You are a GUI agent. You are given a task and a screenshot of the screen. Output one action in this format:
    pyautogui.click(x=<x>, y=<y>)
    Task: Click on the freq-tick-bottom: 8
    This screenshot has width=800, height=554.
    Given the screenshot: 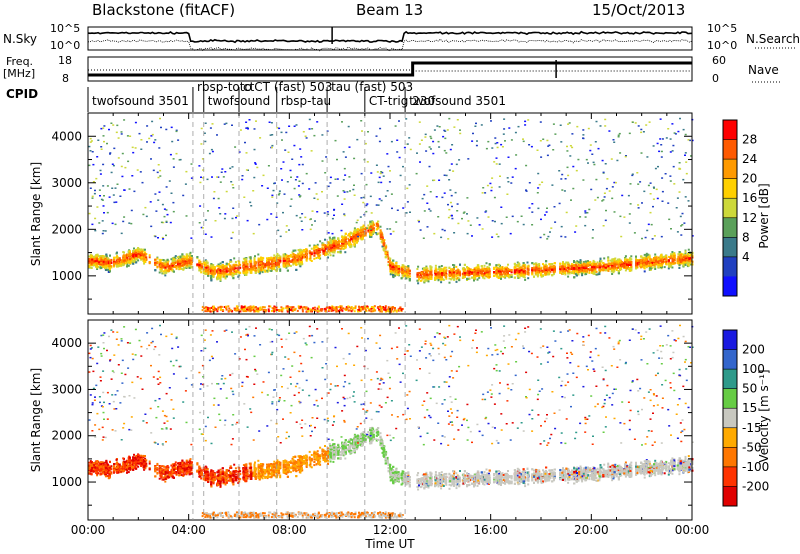 What is the action you would take?
    pyautogui.click(x=65, y=78)
    